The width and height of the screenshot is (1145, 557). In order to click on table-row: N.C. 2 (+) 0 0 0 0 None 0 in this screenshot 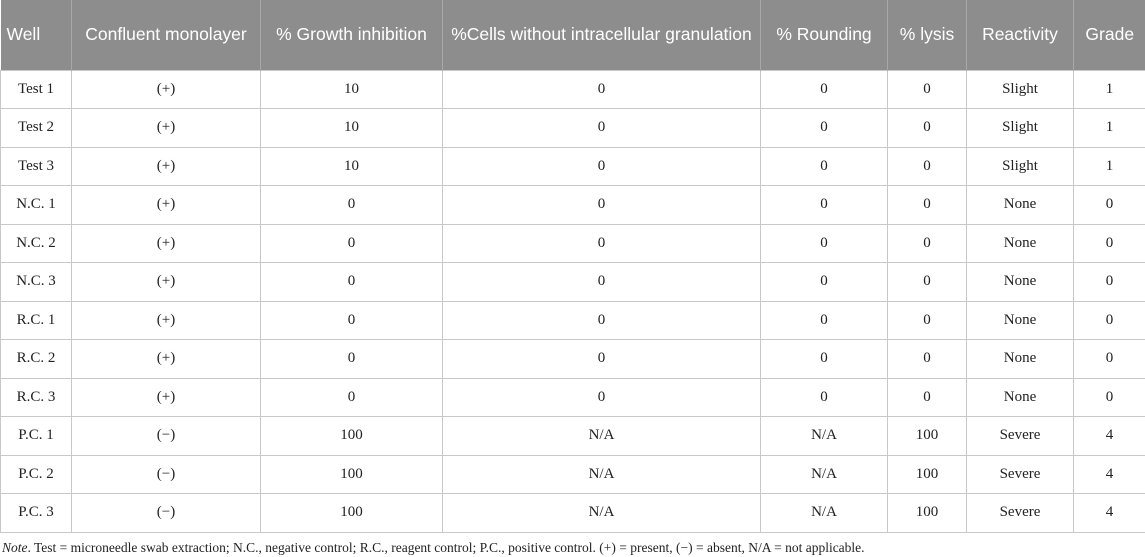, I will do `click(572, 243)`.